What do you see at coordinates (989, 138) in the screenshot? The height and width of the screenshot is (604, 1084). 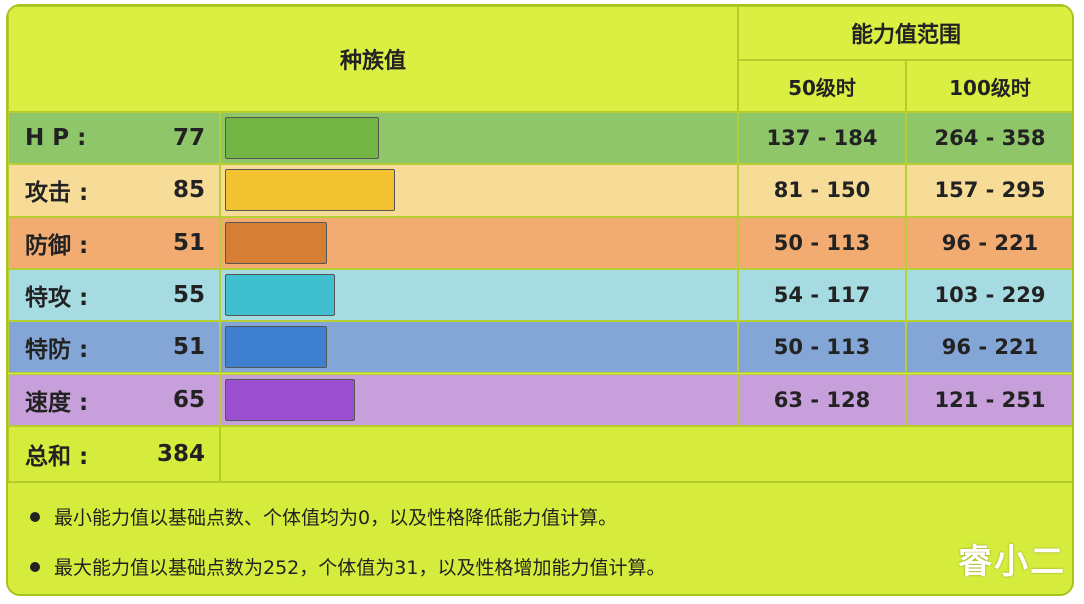 I see `lv100-range: 264 - 358` at bounding box center [989, 138].